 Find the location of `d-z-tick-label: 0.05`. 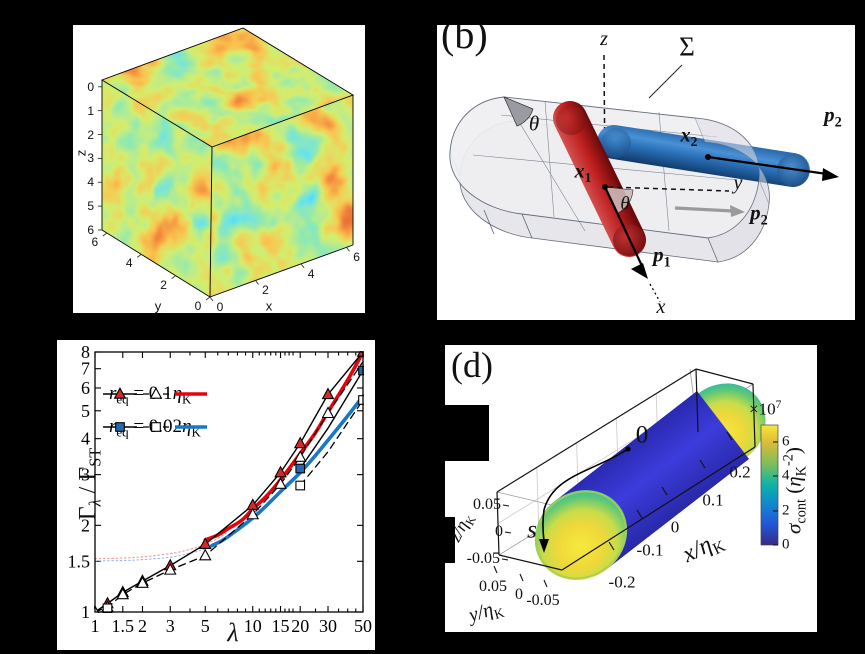

d-z-tick-label: 0.05 is located at coordinates (487, 504).